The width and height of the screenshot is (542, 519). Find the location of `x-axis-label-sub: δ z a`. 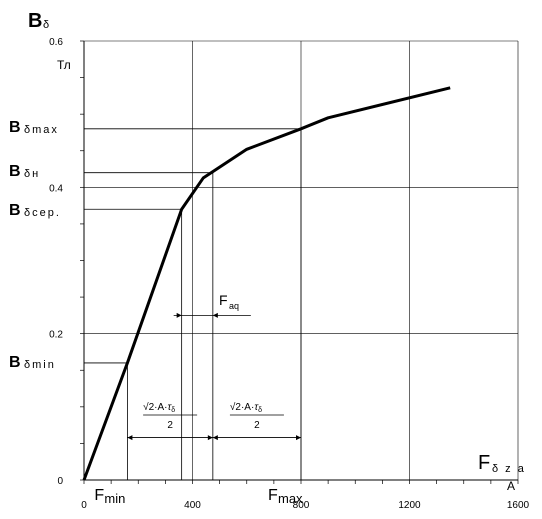

x-axis-label-sub: δ z a is located at coordinates (509, 469).